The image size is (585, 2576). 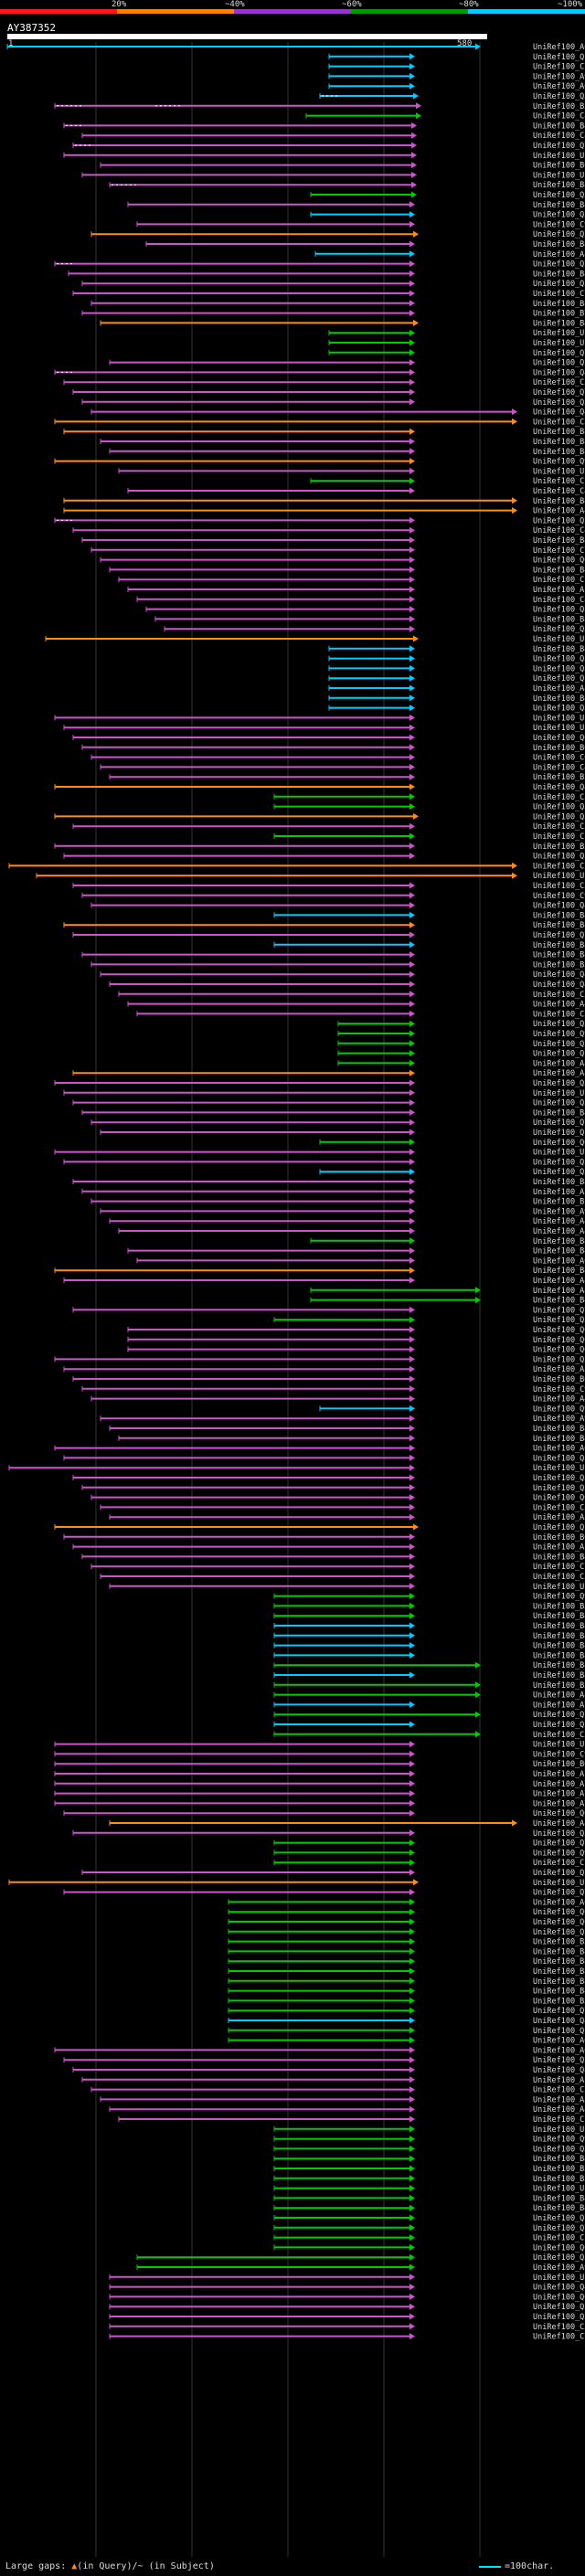 I want to click on hit-label-39: UniRef100_B4PB52, so click(x=559, y=432).